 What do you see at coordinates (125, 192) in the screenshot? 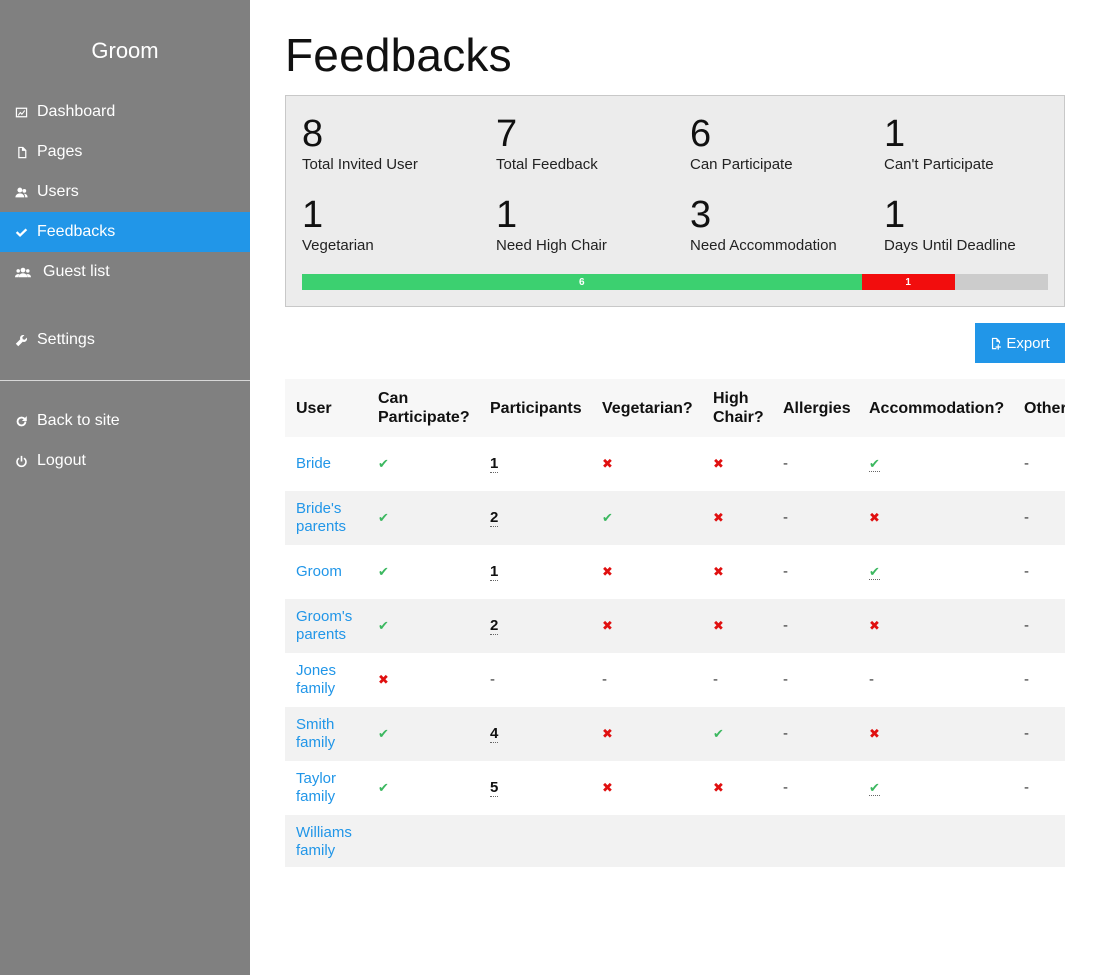
I see `sidebar-item-users: Users` at bounding box center [125, 192].